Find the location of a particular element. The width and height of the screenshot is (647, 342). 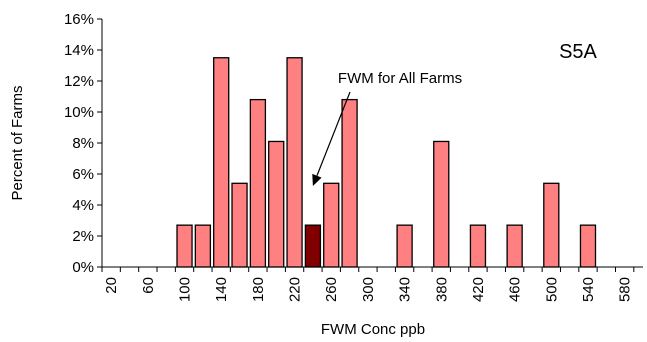

y-tick-label: 8% is located at coordinates (83, 143).